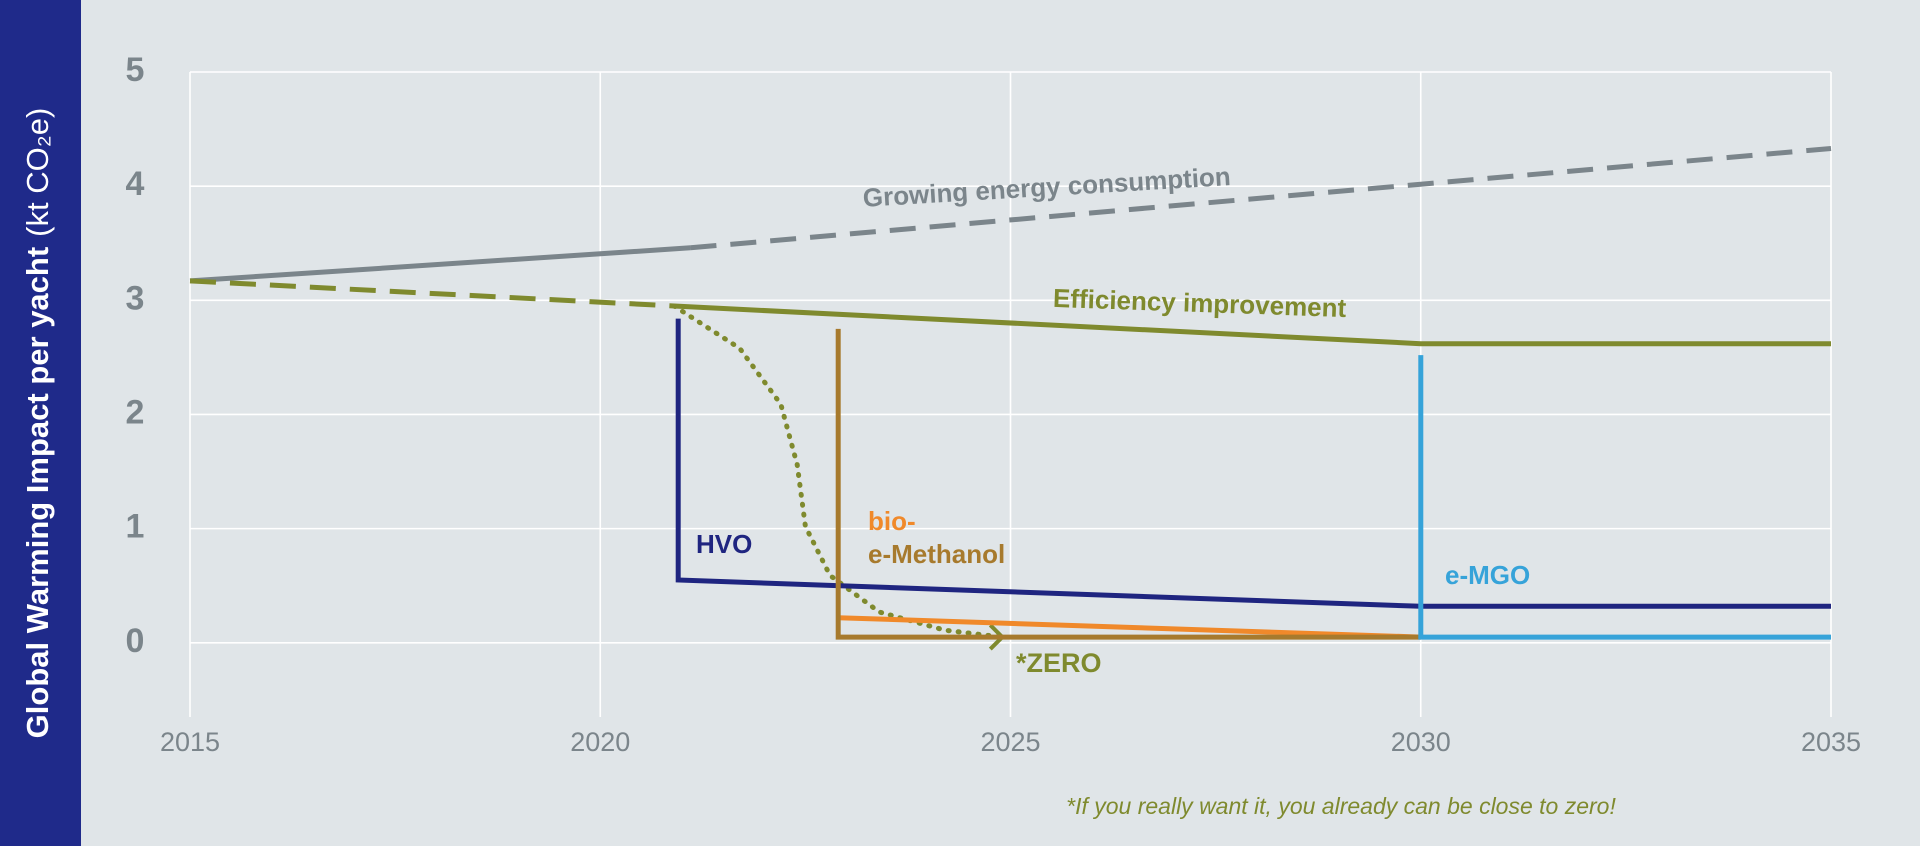  Describe the element at coordinates (37, 172) in the screenshot. I see `y-label-unit: (kt CO₂e)` at that location.